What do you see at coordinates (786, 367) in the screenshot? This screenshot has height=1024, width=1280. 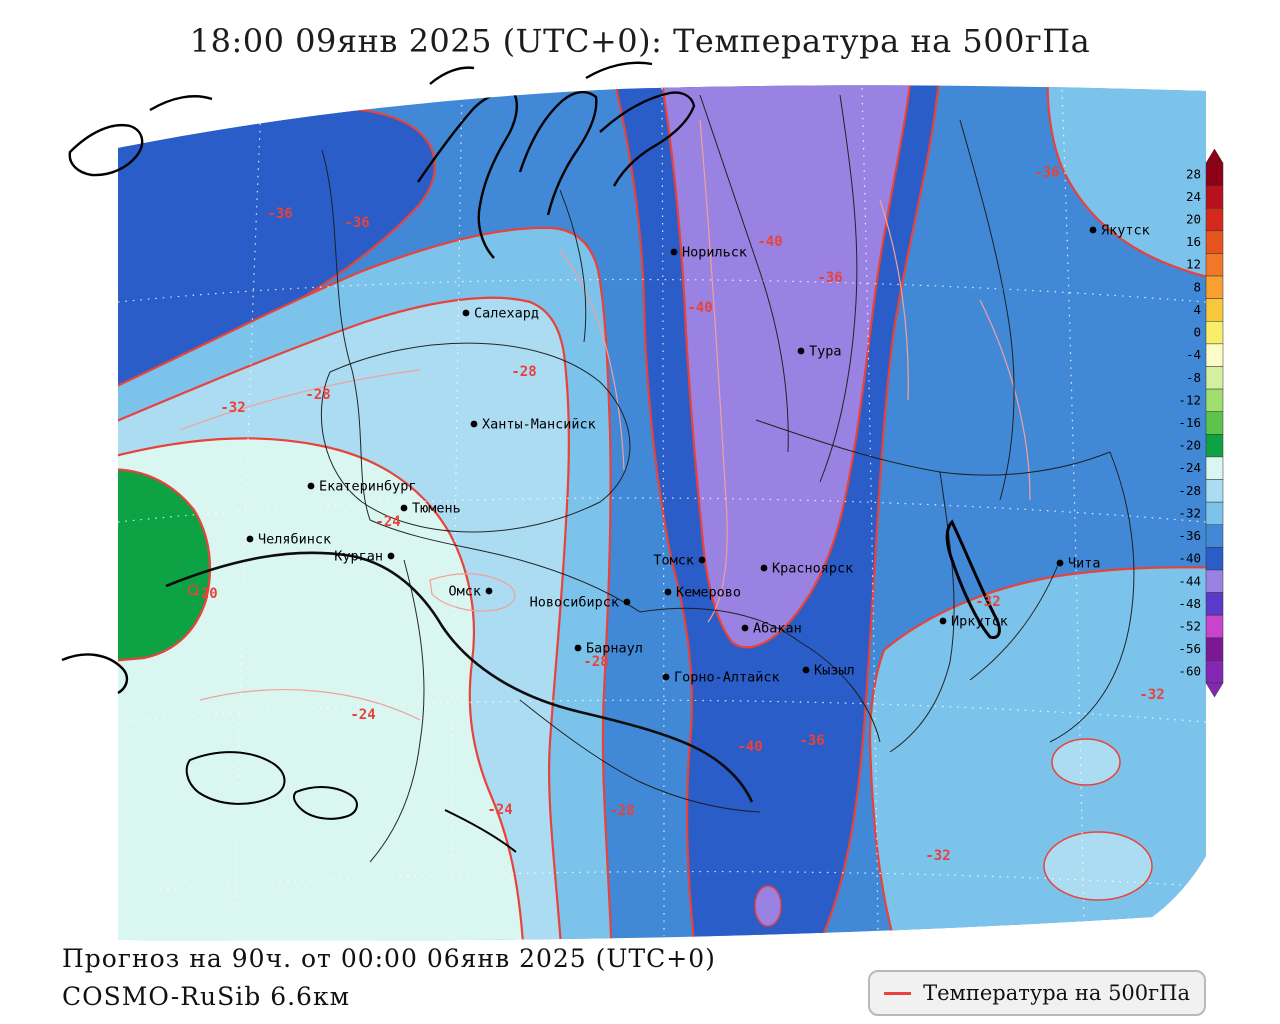 I see `band-minus44-central` at bounding box center [786, 367].